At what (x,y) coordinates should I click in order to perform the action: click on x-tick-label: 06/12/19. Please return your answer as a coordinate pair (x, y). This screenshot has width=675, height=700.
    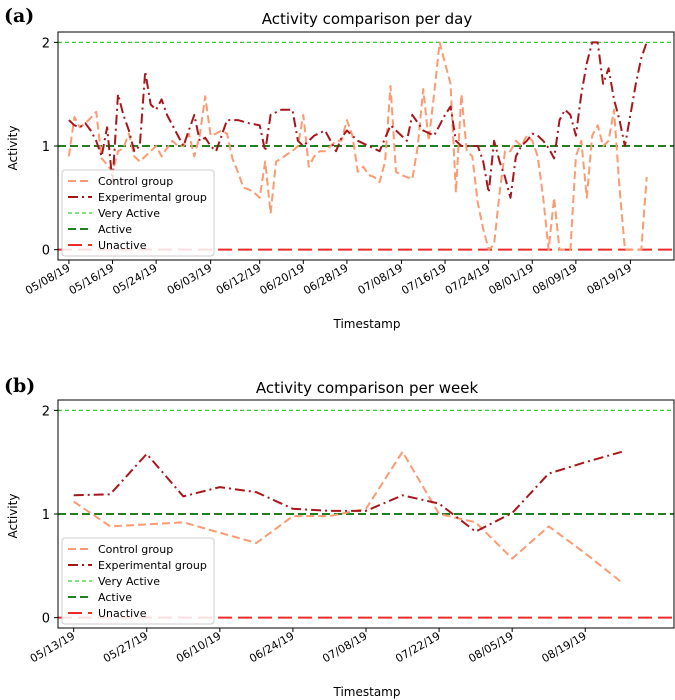
    Looking at the image, I should click on (238, 279).